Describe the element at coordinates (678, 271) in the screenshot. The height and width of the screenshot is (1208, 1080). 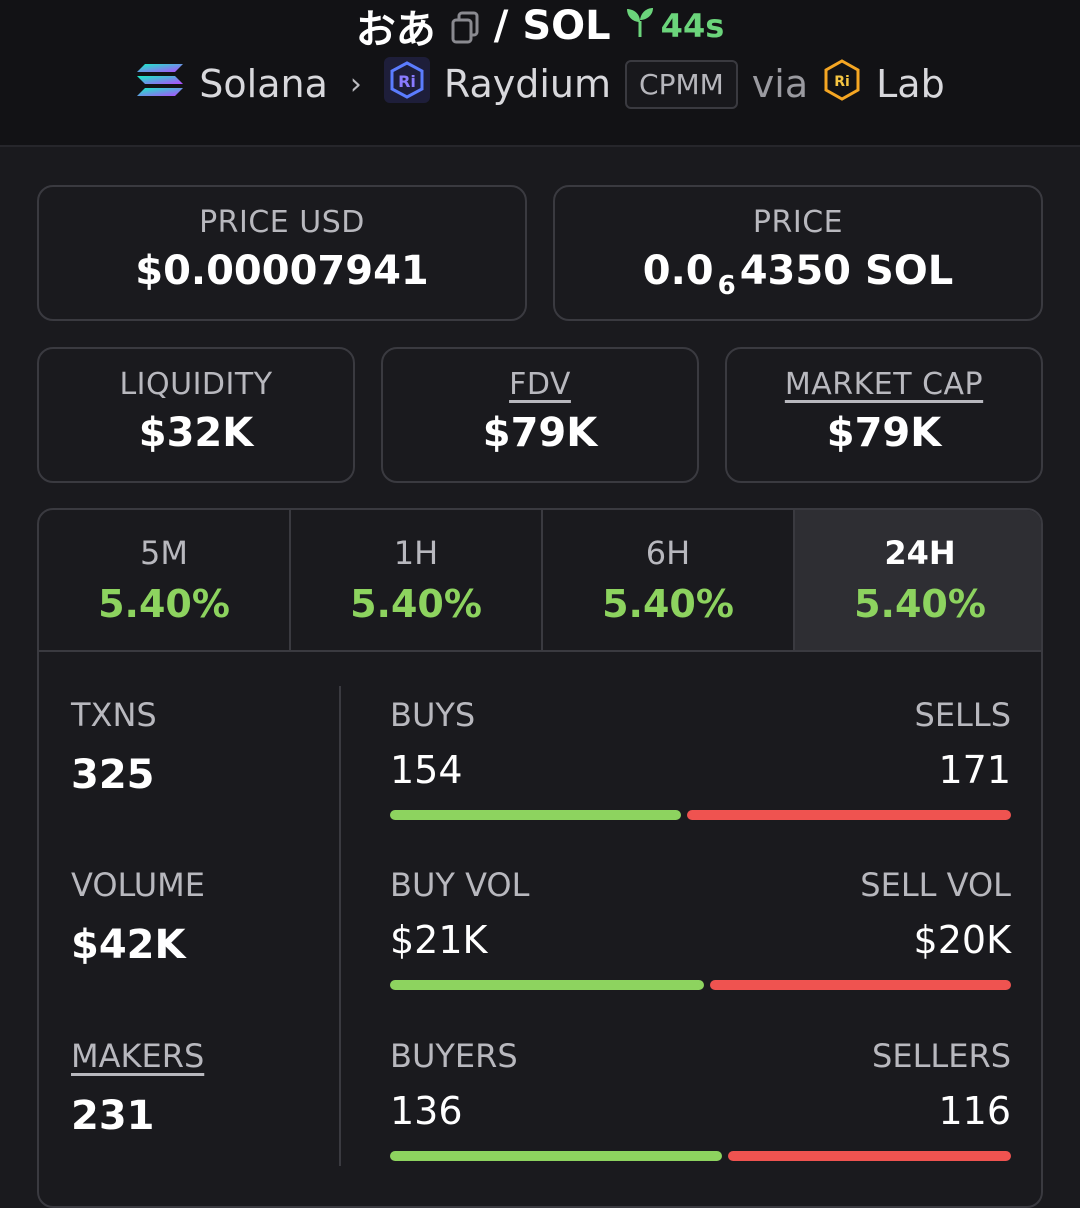
I see `price-native-prefix: 0.0` at that location.